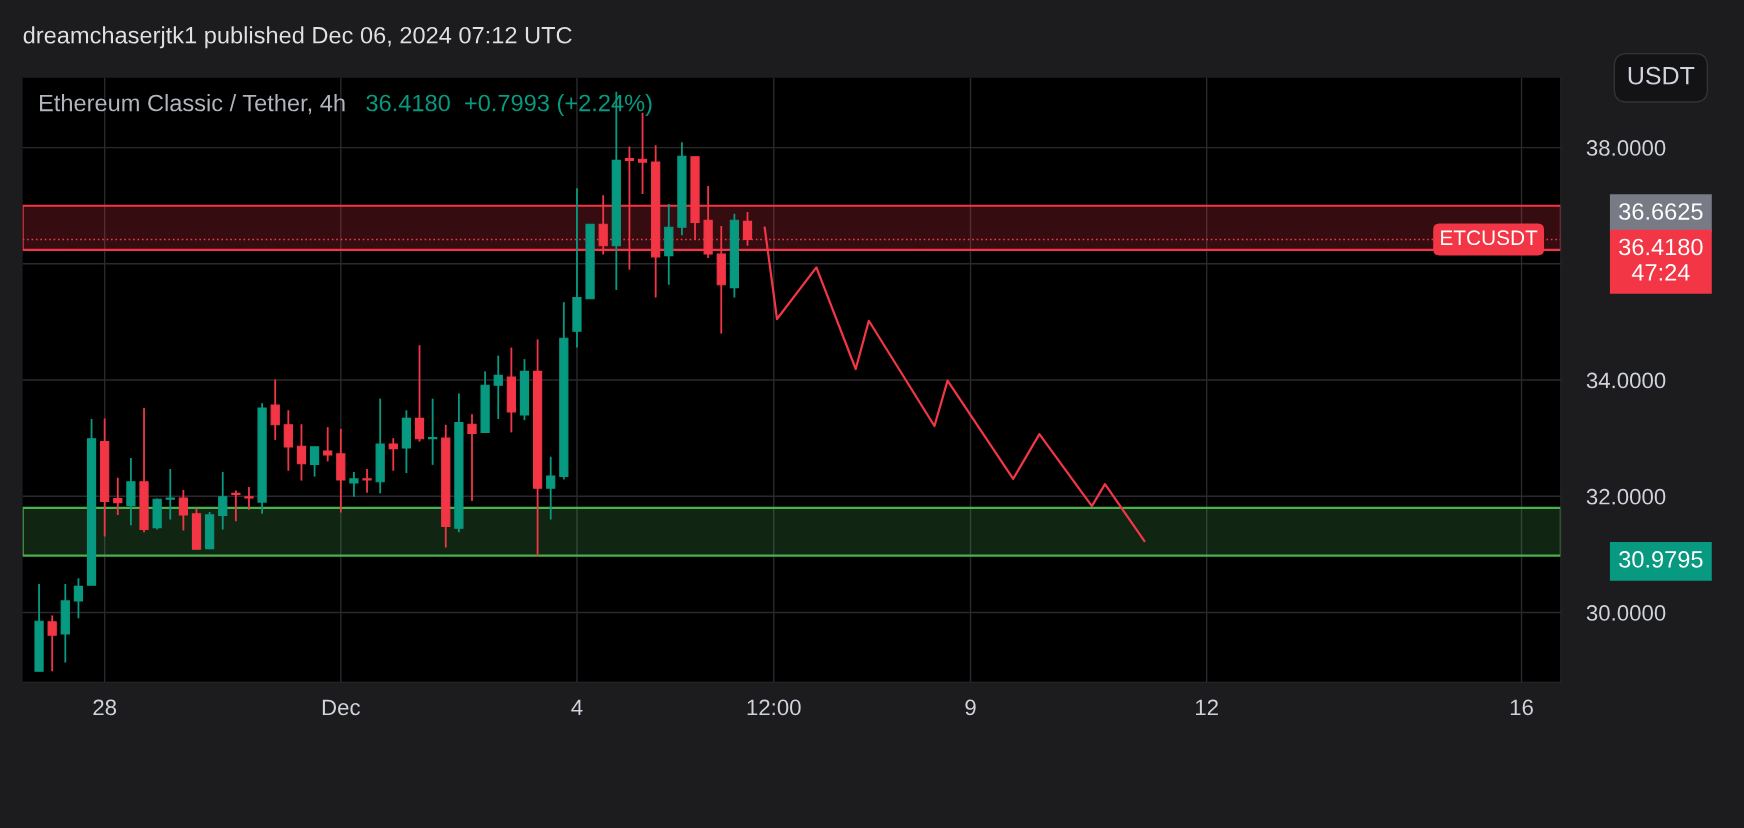 The width and height of the screenshot is (1744, 828). What do you see at coordinates (1626, 496) in the screenshot?
I see `y-tick-label: 32.0000` at bounding box center [1626, 496].